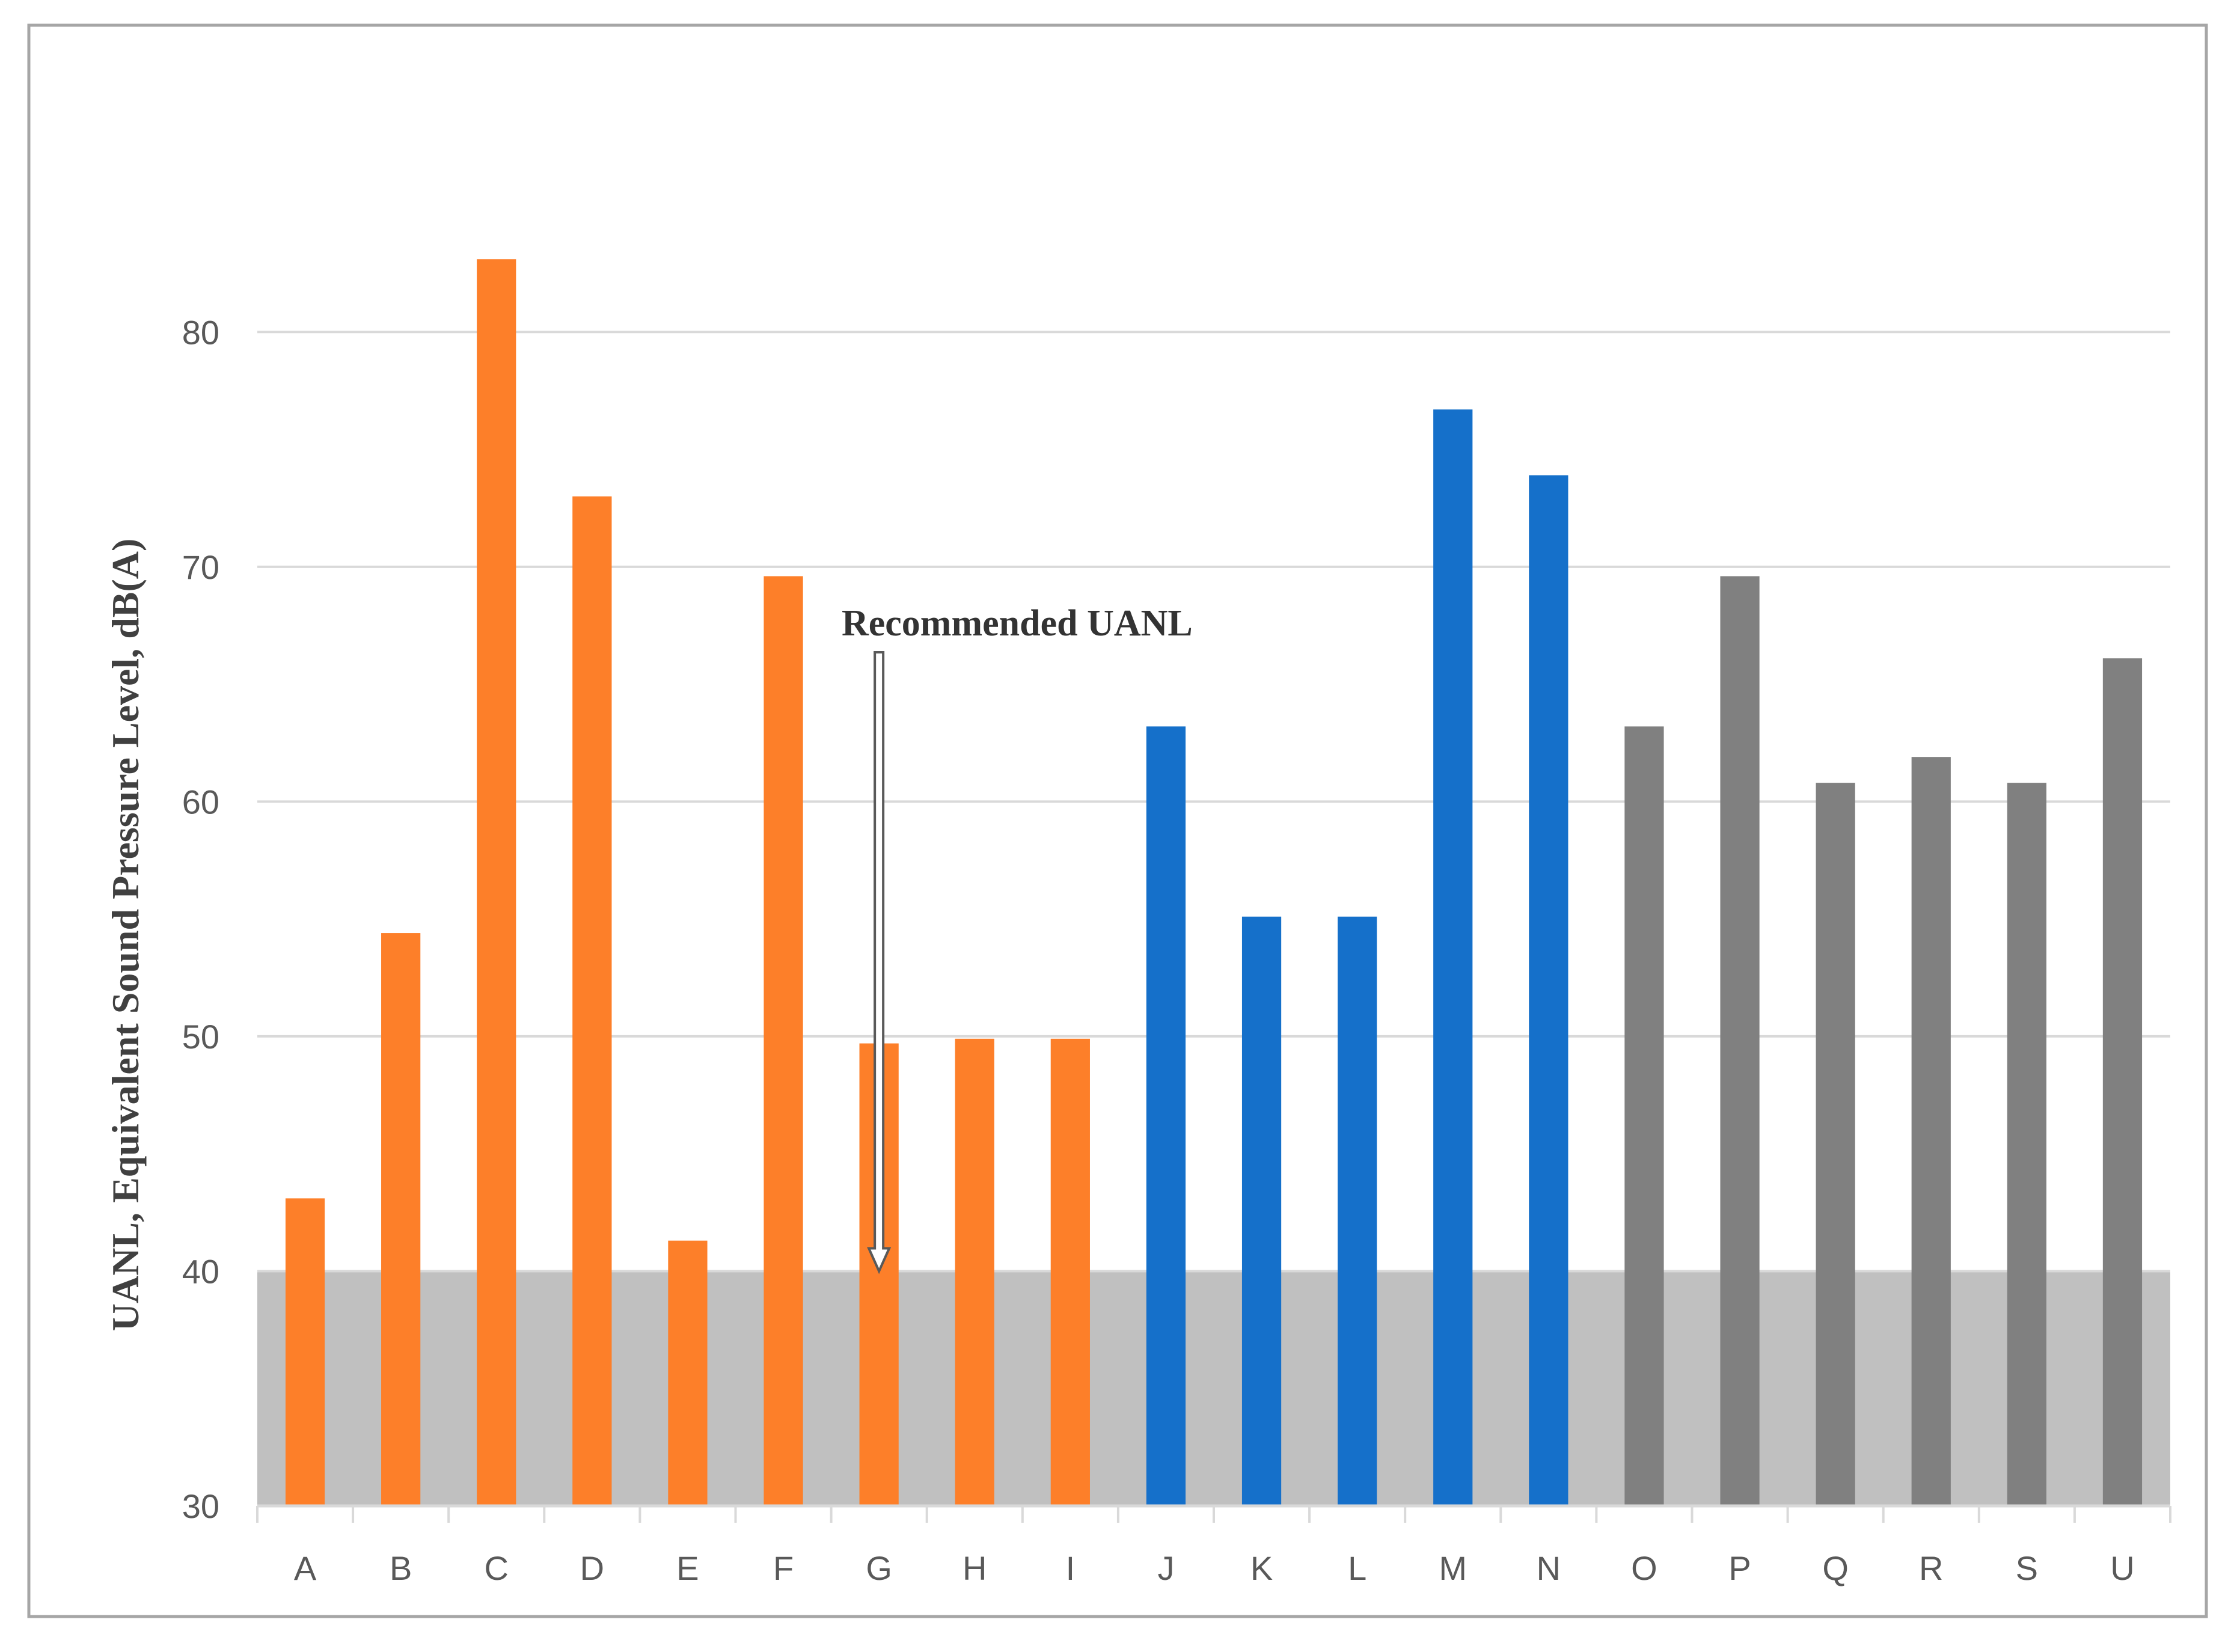  I want to click on x-tick-label: G, so click(879, 1568).